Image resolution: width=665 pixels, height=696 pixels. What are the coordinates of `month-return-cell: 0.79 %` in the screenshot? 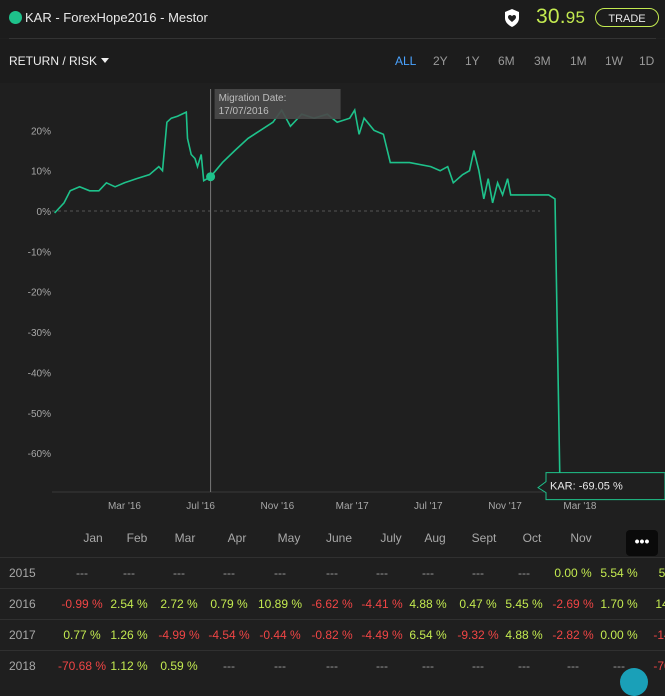 It's located at (229, 604).